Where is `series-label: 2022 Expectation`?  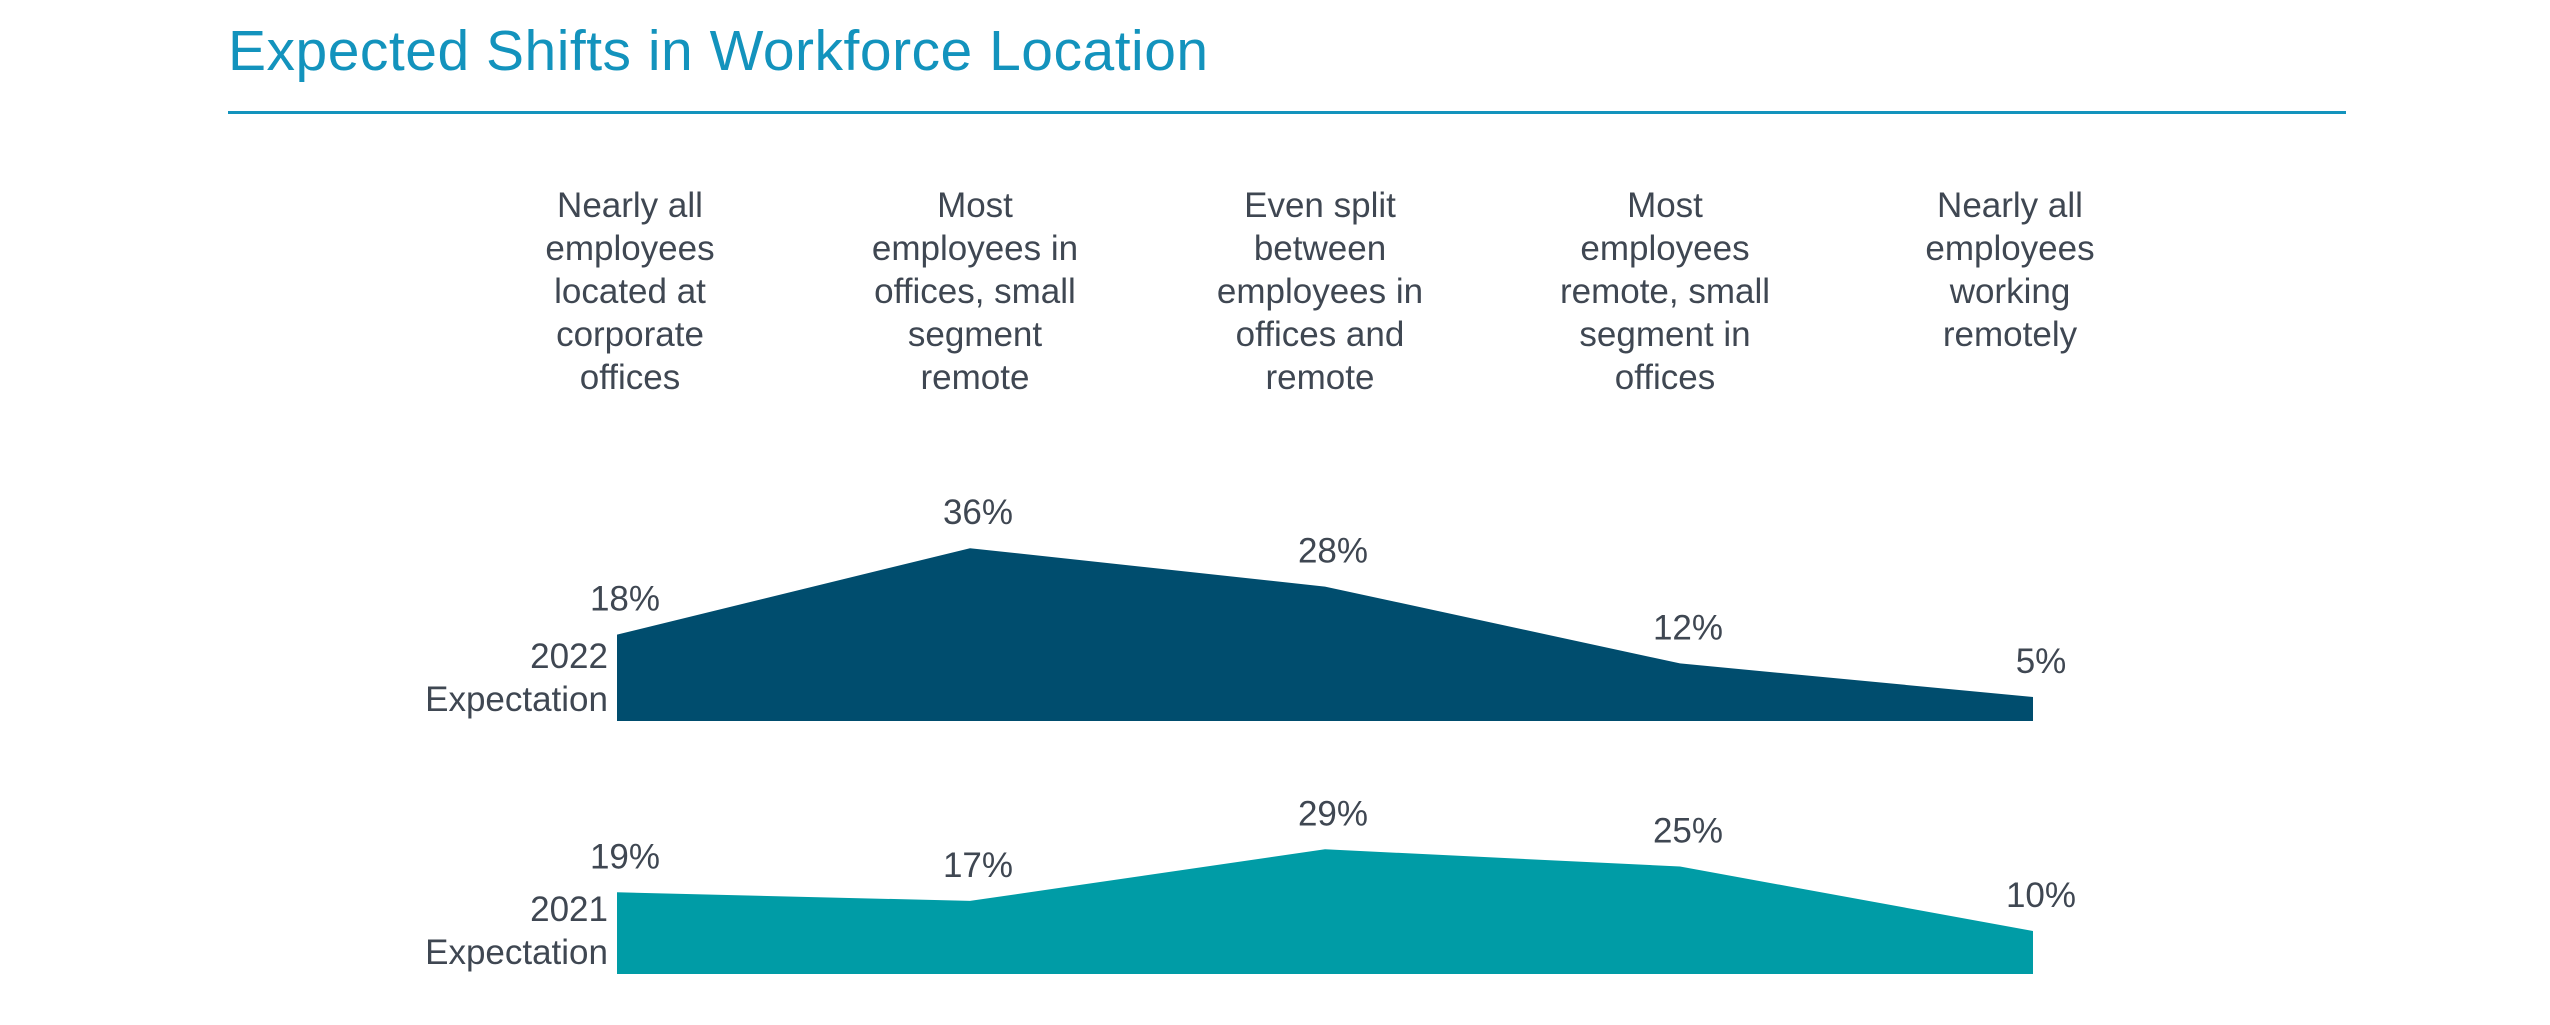 series-label: 2022 Expectation is located at coordinates (488, 678).